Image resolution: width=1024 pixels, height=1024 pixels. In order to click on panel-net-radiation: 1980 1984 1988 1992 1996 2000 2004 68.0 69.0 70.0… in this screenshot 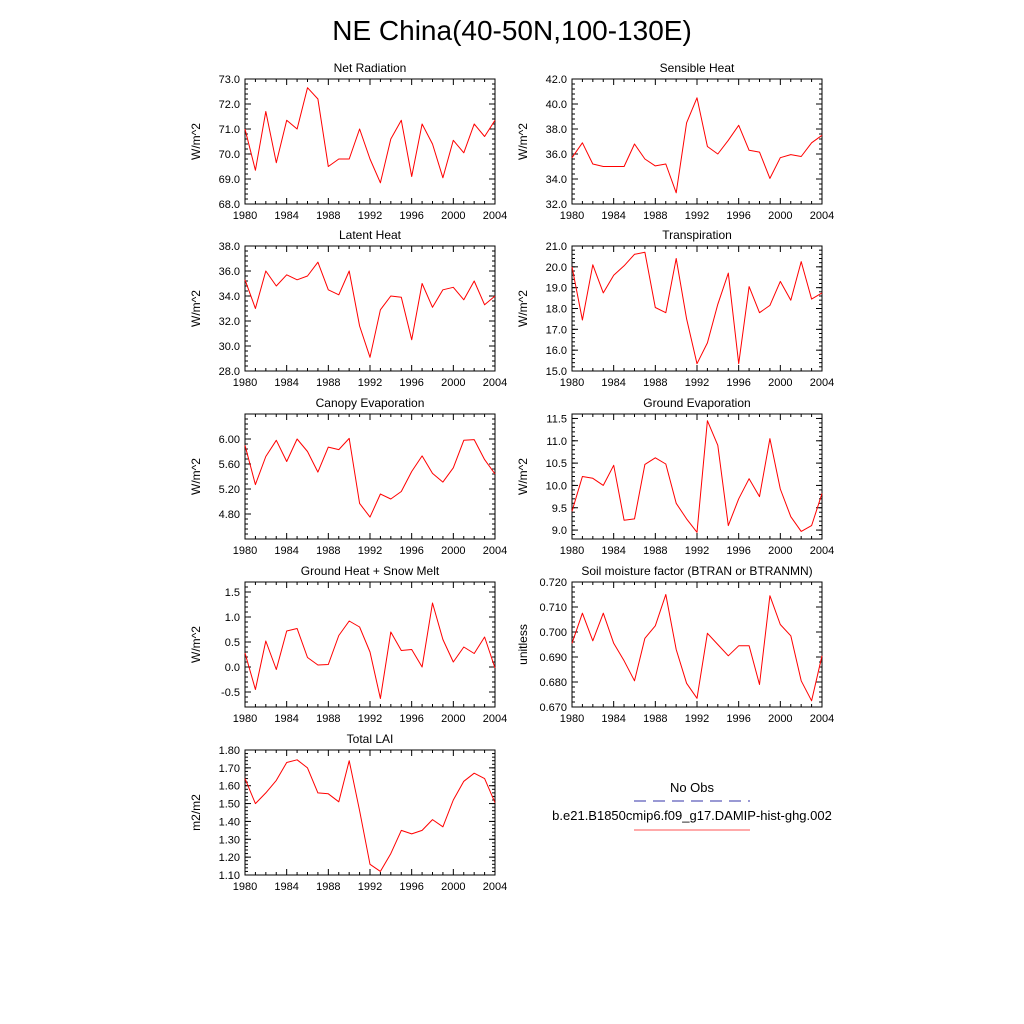, I will do `click(348, 141)`.